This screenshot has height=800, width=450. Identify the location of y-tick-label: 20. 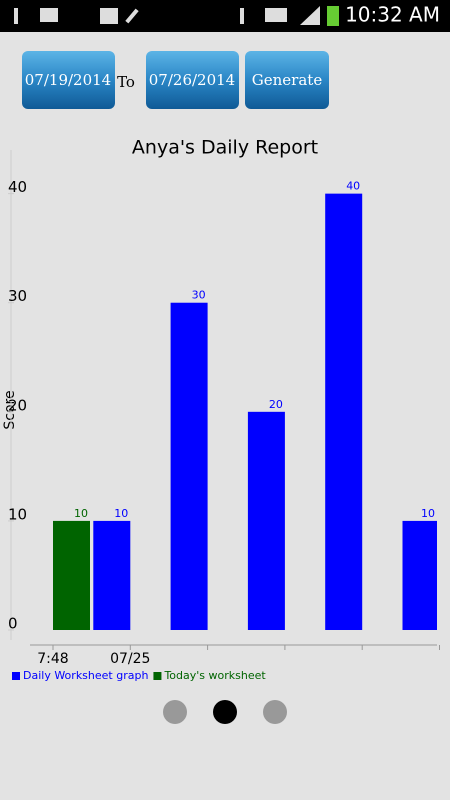
(17, 405).